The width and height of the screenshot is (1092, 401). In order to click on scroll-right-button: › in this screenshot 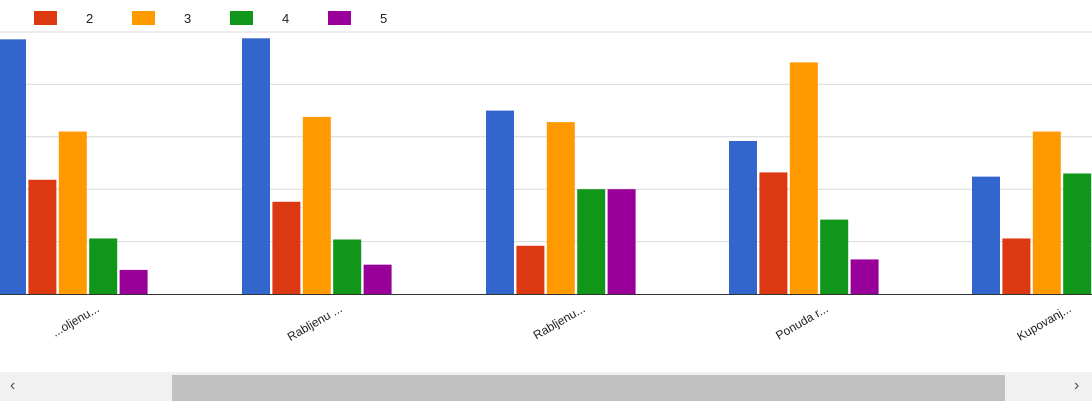, I will do `click(1074, 386)`.